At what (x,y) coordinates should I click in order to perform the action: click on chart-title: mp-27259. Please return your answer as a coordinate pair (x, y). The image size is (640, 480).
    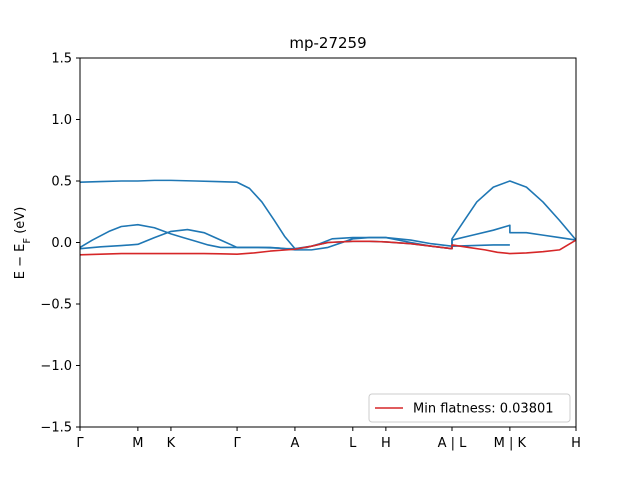
    Looking at the image, I should click on (327, 43).